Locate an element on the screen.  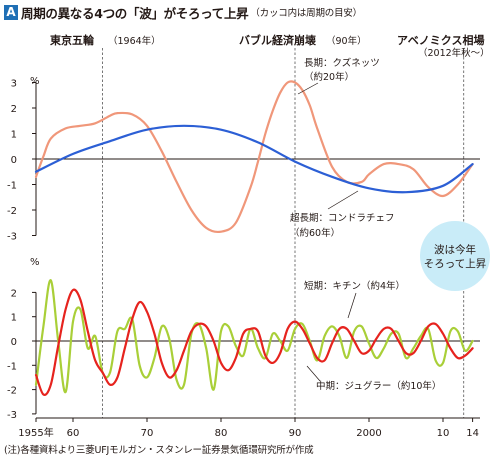
event-label-bubble-burst-sub: （90年） is located at coordinates (346, 41).